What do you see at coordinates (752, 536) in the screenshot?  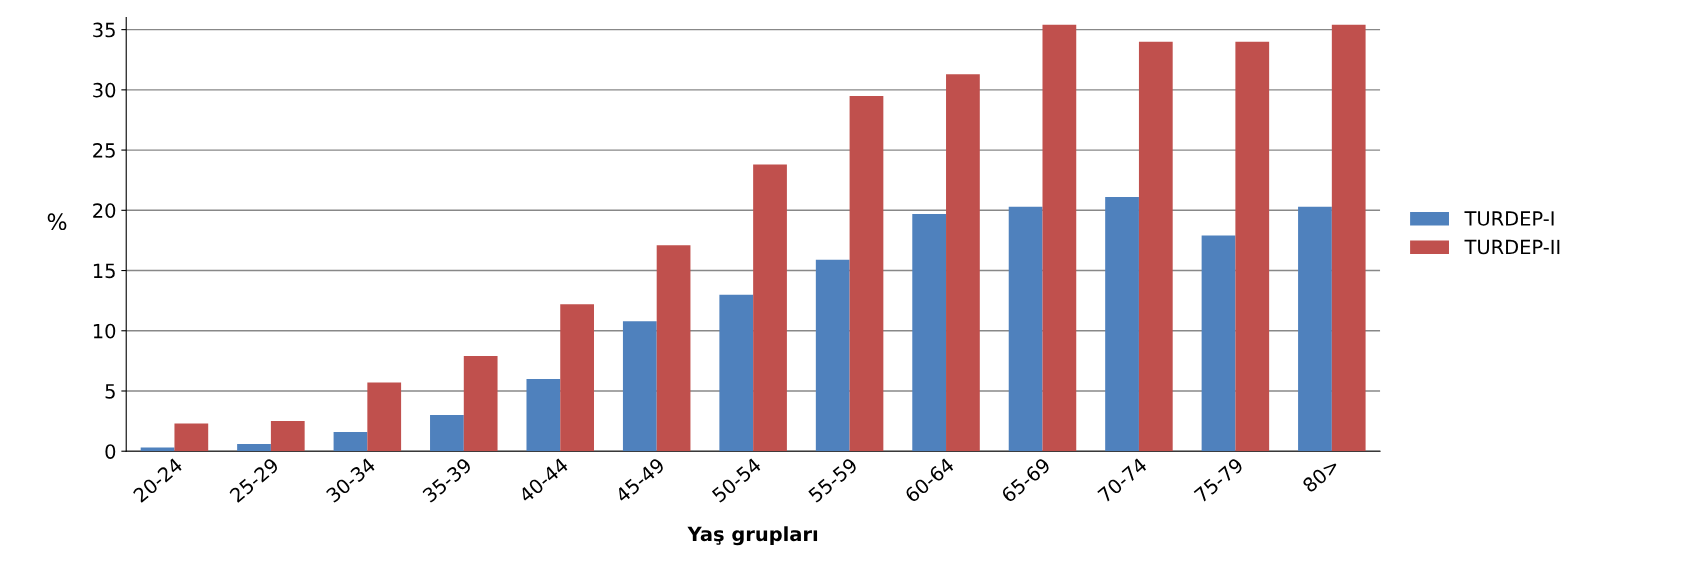 I see `x-axis-title: Yaş grupları` at bounding box center [752, 536].